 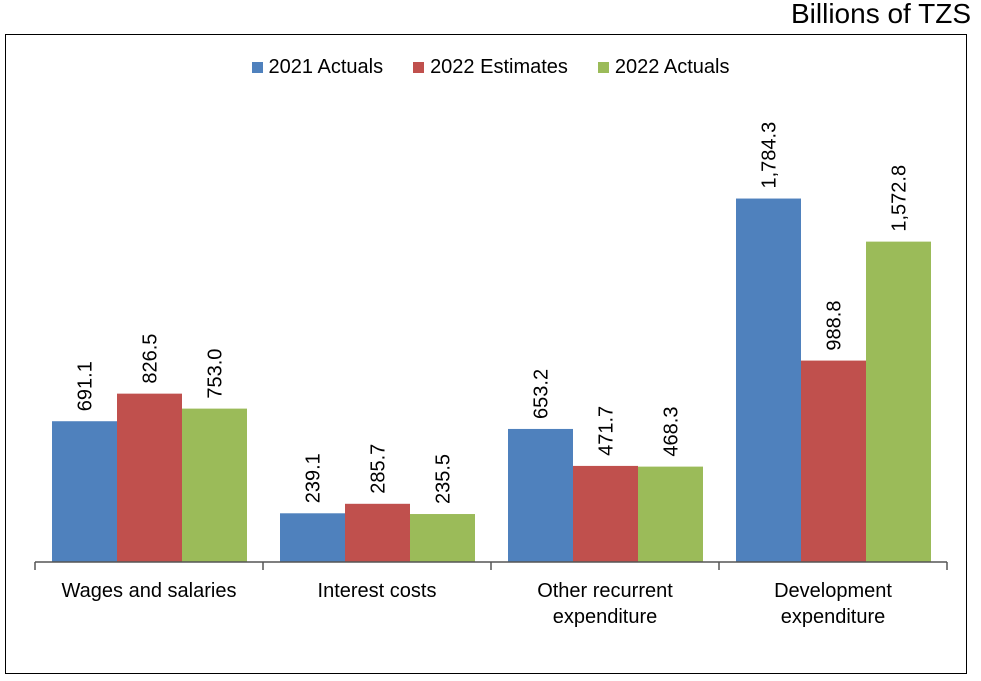 What do you see at coordinates (216, 374) in the screenshot?
I see `data-label: 753.0` at bounding box center [216, 374].